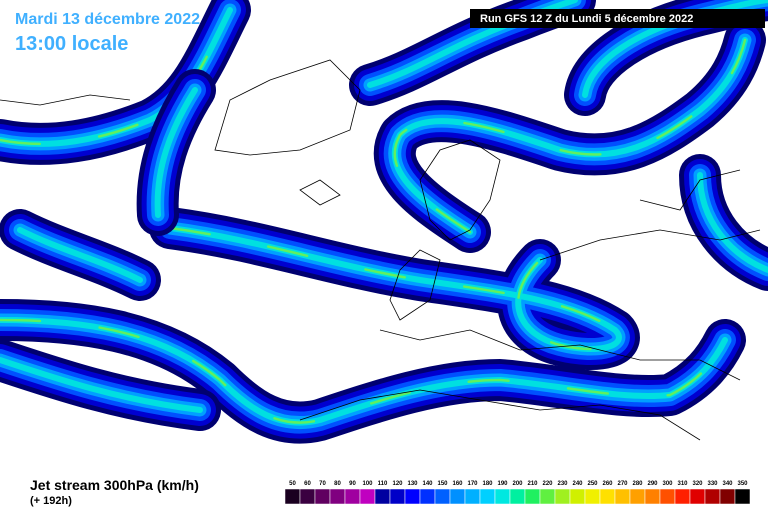 The image size is (768, 512). I want to click on footer-title: Jet stream 300hPa (km/h), so click(114, 485).